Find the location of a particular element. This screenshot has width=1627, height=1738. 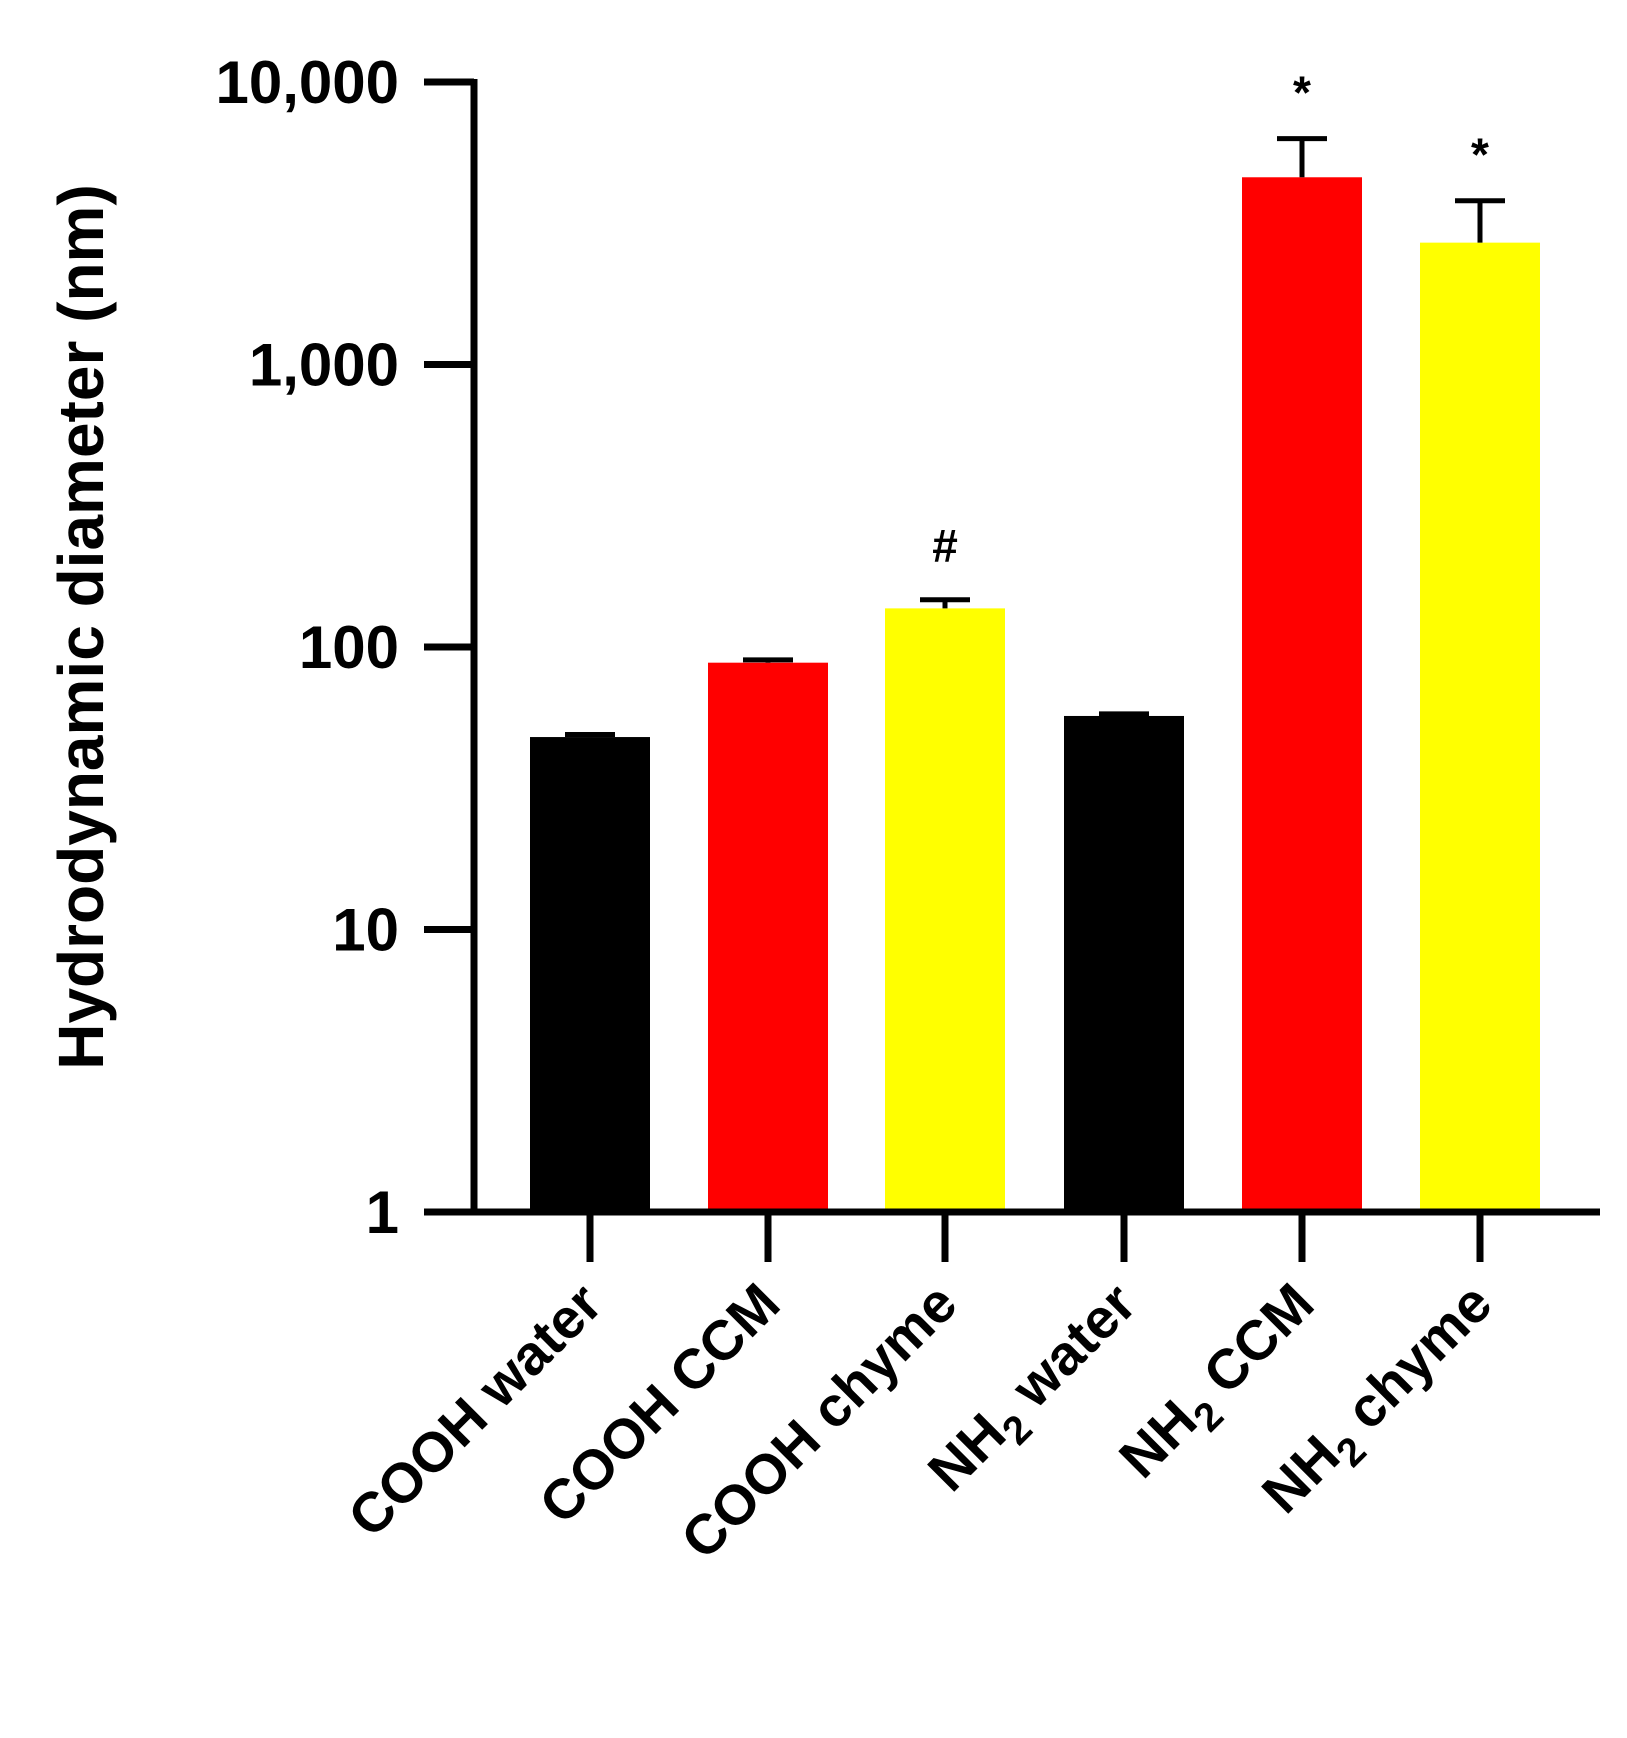

y-axis-label: Hydrodynamic diameter (nm) is located at coordinates (81, 627).